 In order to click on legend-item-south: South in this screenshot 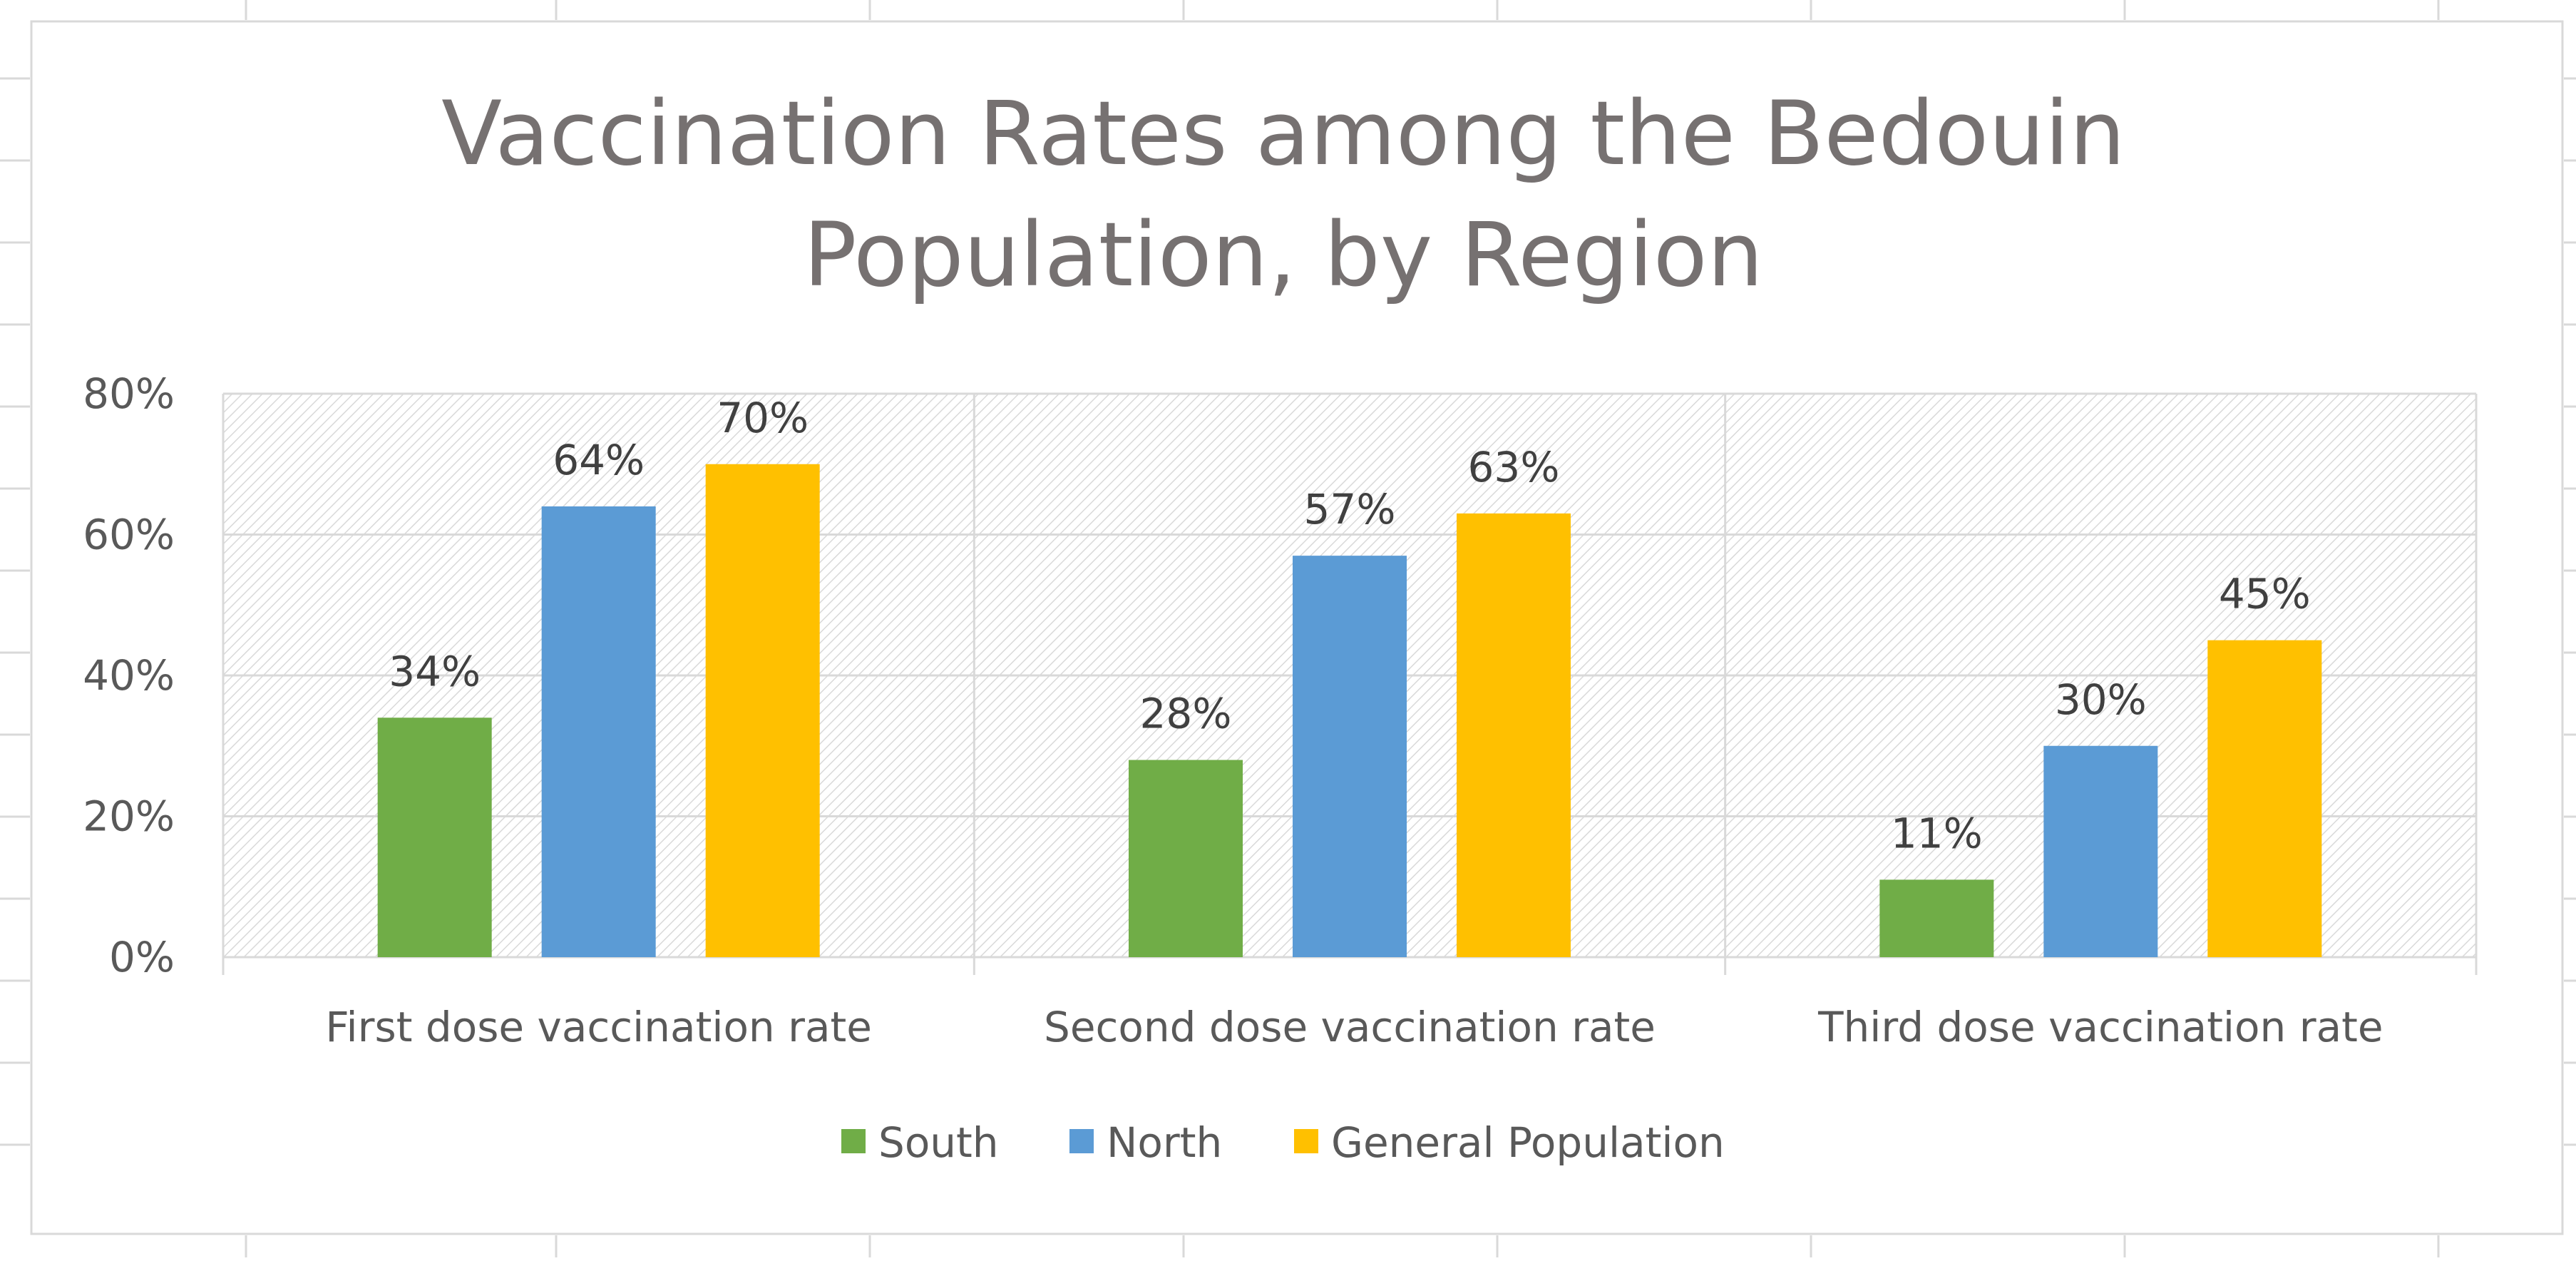, I will do `click(920, 1142)`.